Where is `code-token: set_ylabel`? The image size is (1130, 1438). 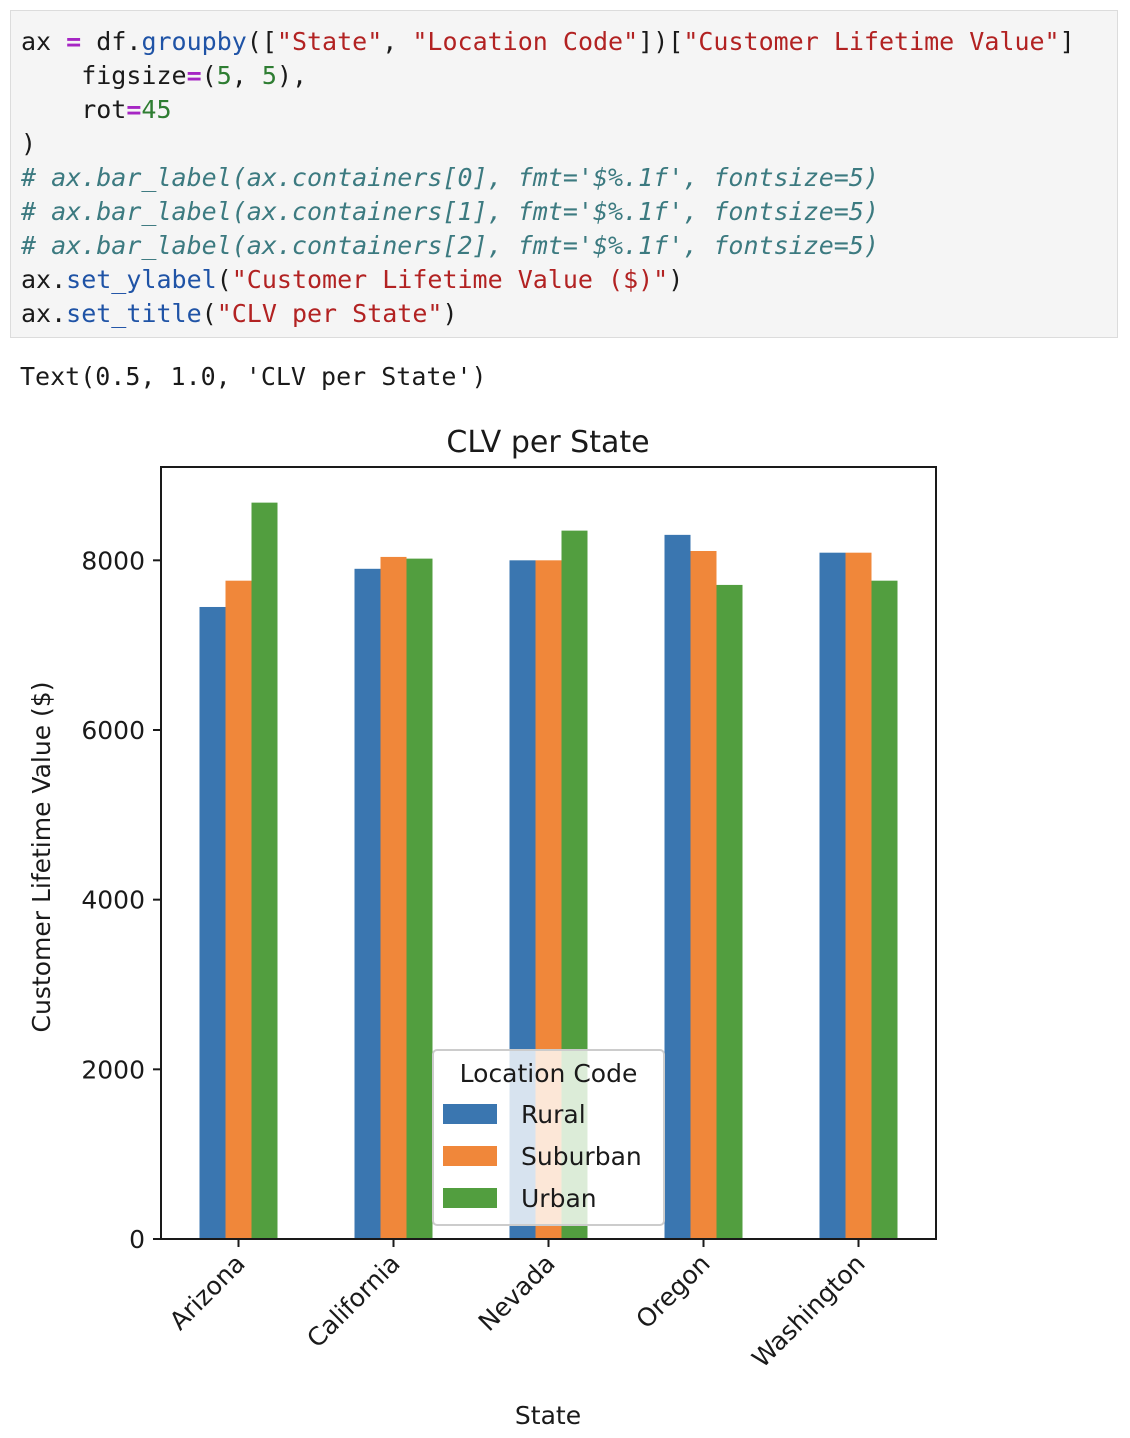
code-token: set_ylabel is located at coordinates (141, 279).